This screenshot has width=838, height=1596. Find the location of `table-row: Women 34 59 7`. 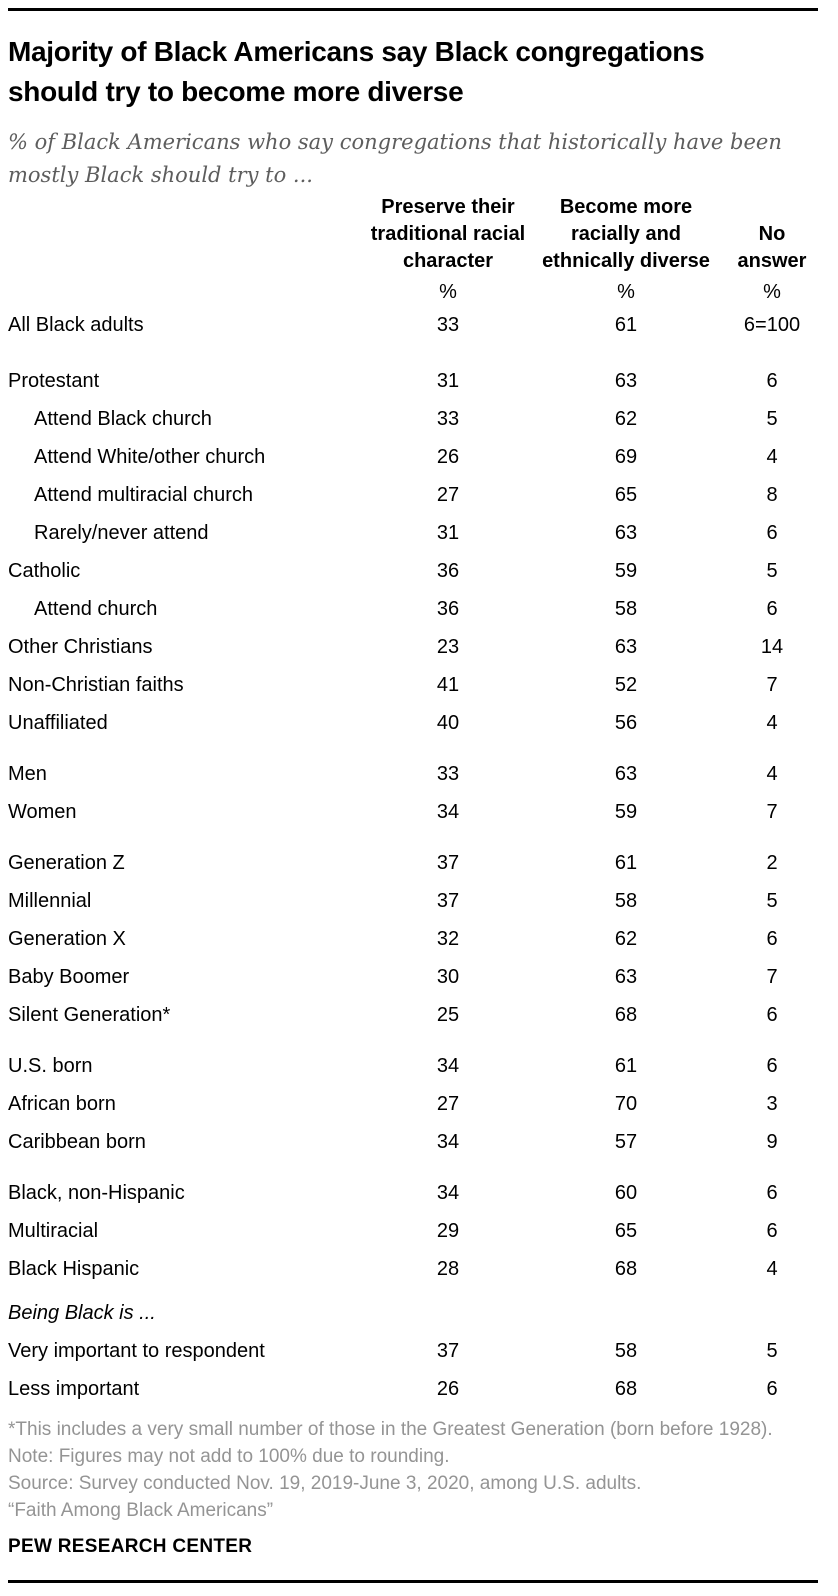

table-row: Women 34 59 7 is located at coordinates (419, 812).